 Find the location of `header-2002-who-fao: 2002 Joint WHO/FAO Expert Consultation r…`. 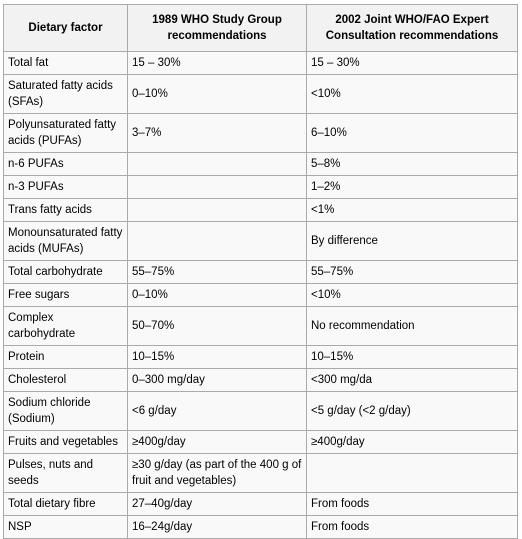

header-2002-who-fao: 2002 Joint WHO/FAO Expert Consultation r… is located at coordinates (412, 28).